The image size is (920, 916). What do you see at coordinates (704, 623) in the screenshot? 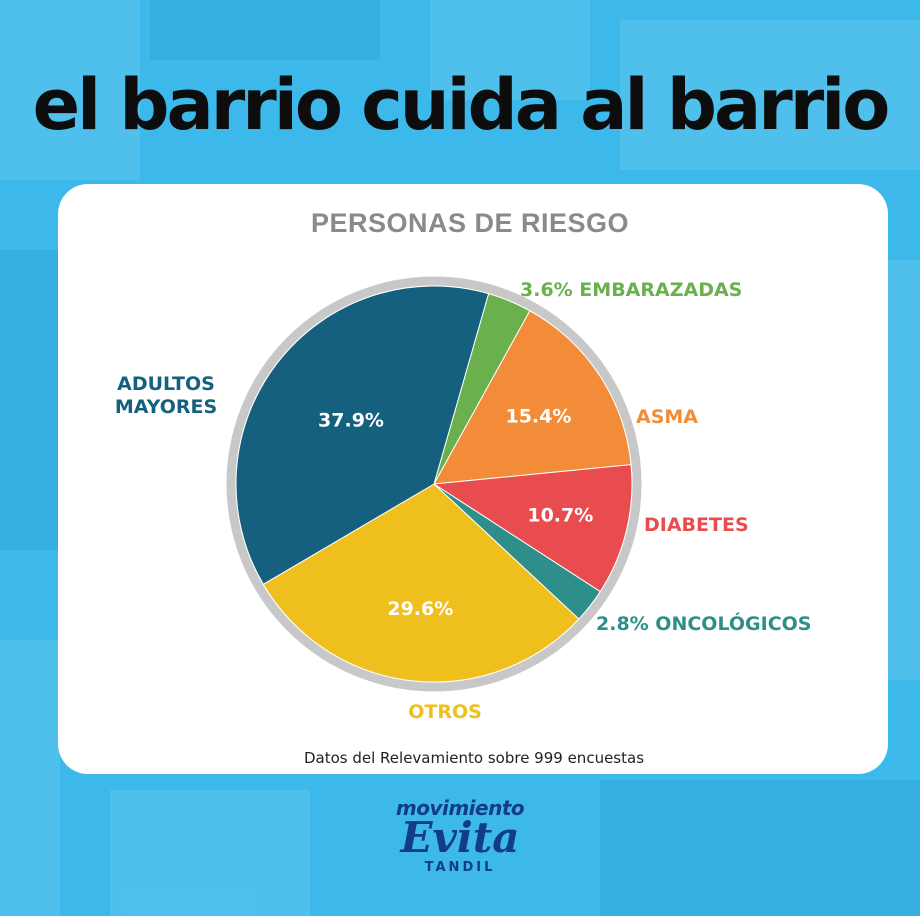
I see `slice-category-label: 2.8% ONCOLÓGICOS` at bounding box center [704, 623].